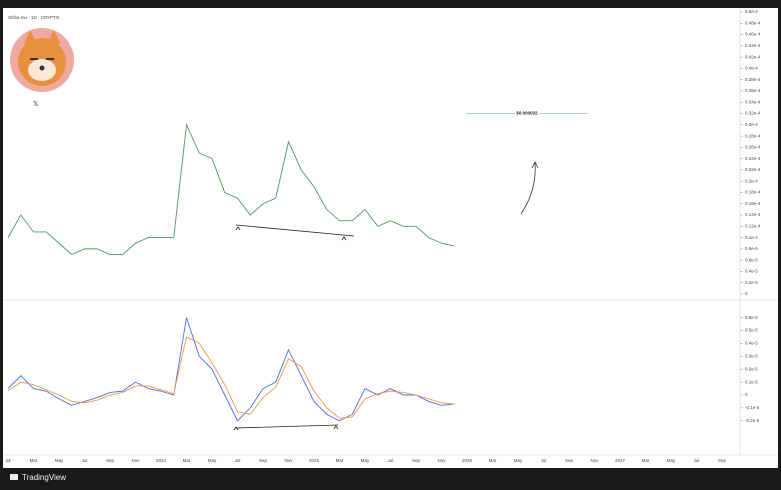 Image resolution: width=781 pixels, height=490 pixels. I want to click on brand-icon, so click(14, 477).